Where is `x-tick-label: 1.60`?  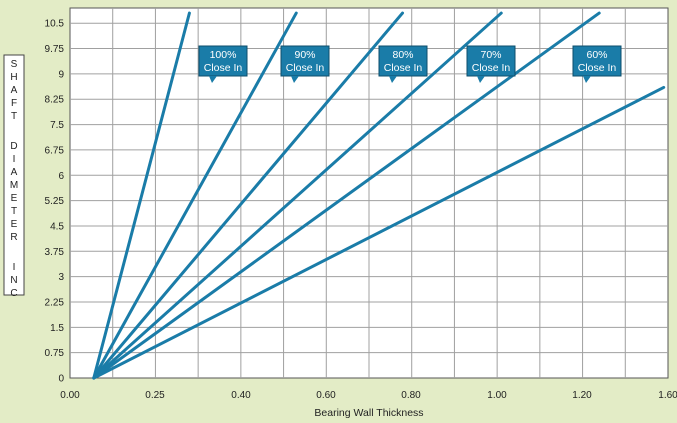 x-tick-label: 1.60 is located at coordinates (667, 395).